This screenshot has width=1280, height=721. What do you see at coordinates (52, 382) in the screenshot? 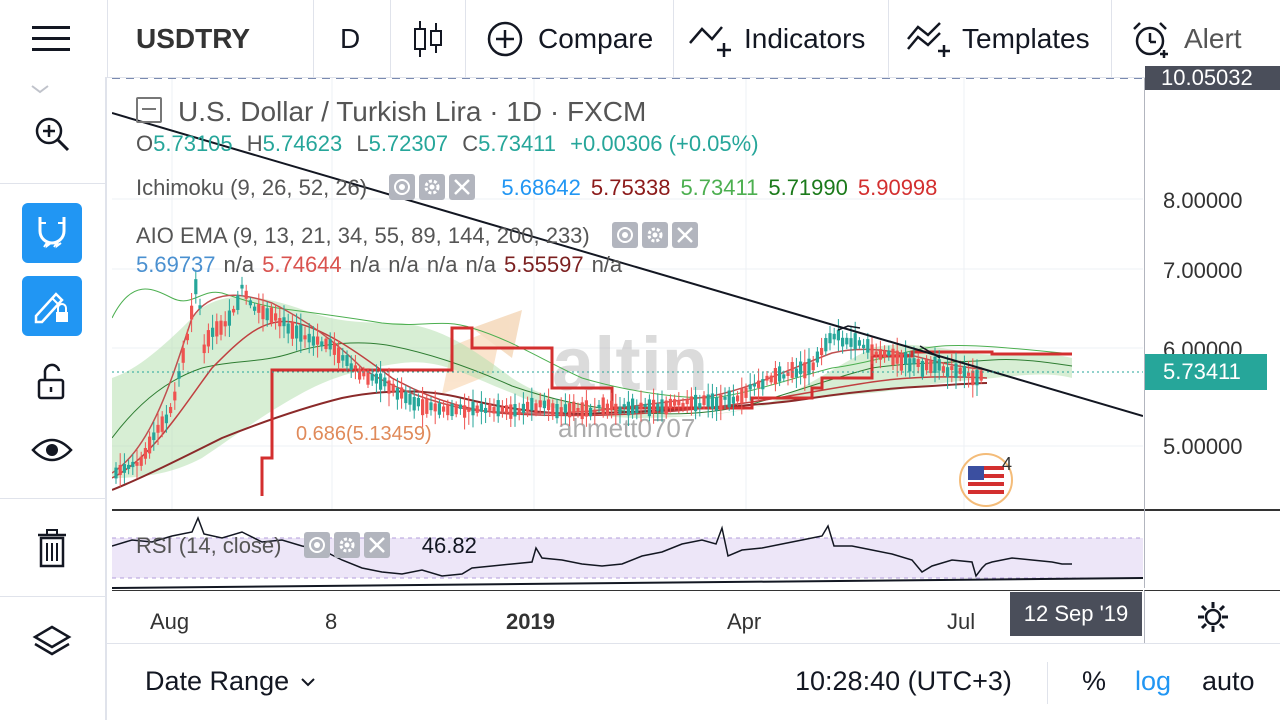
I see `unlock-button` at bounding box center [52, 382].